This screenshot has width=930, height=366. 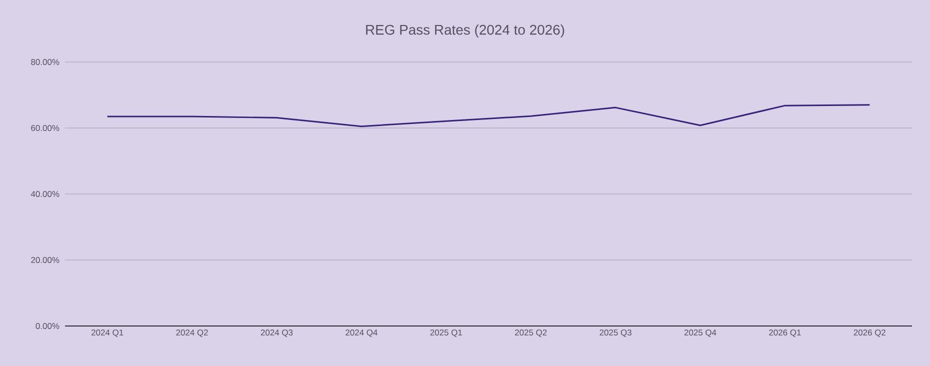 What do you see at coordinates (700, 334) in the screenshot?
I see `x-tick-label: 2025 Q4` at bounding box center [700, 334].